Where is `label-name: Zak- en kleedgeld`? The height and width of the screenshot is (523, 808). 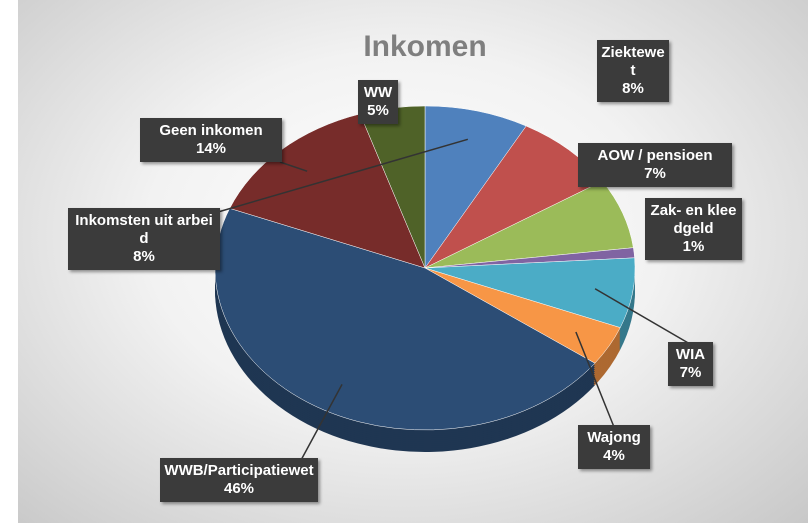 label-name: Zak- en kleedgeld is located at coordinates (693, 219).